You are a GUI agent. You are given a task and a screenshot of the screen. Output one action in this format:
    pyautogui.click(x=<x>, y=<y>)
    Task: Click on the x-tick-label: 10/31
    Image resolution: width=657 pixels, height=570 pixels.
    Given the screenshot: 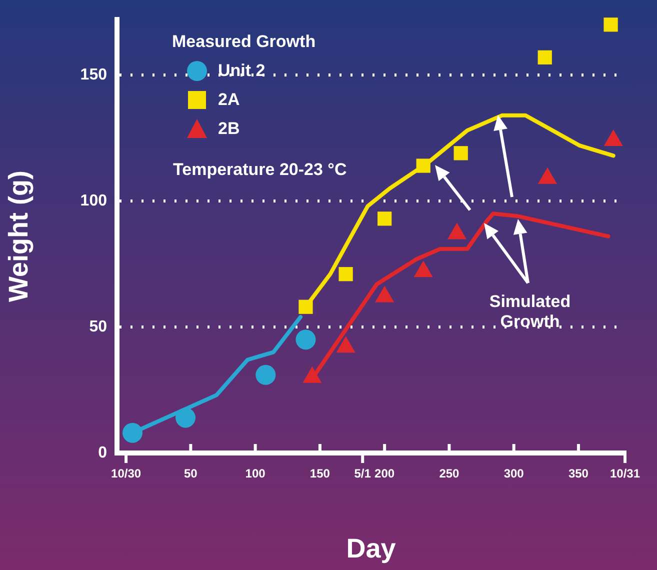 What is the action you would take?
    pyautogui.click(x=625, y=473)
    